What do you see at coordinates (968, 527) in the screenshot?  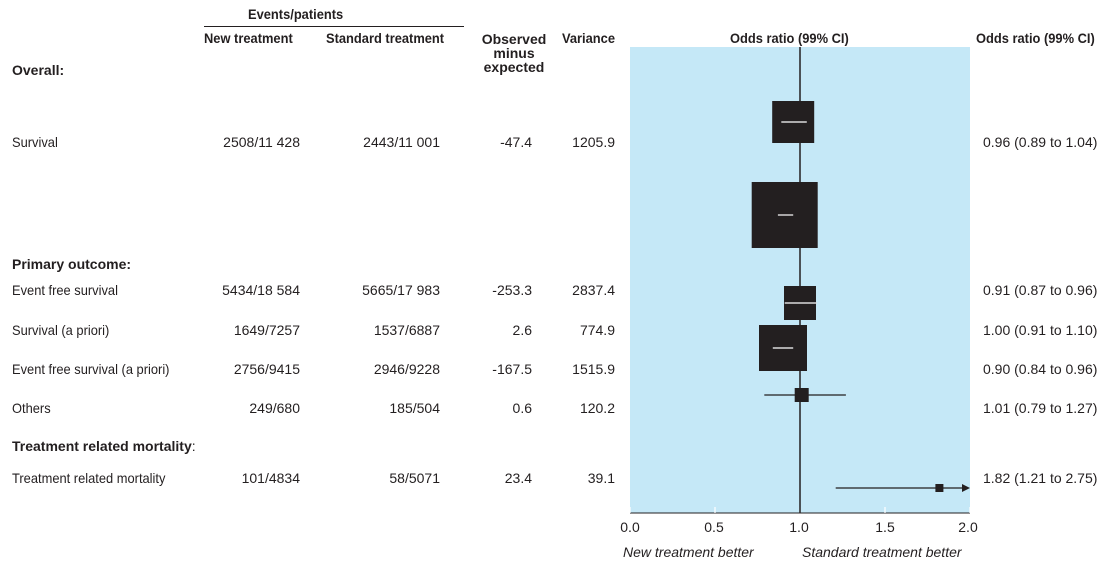 I see `x-tick-label: 2.0` at bounding box center [968, 527].